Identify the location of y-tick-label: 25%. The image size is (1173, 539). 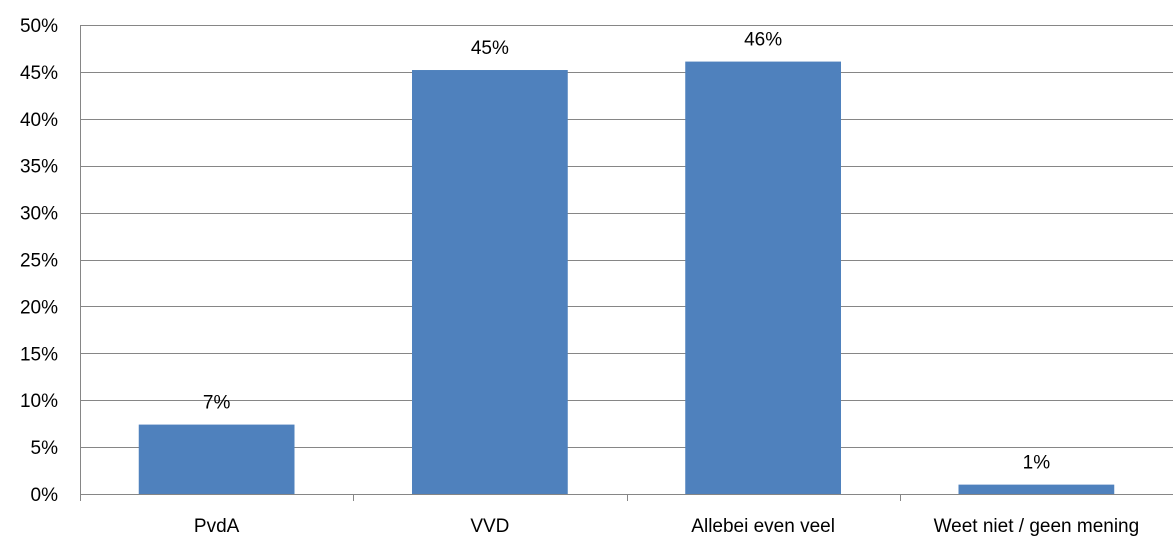
(39, 261).